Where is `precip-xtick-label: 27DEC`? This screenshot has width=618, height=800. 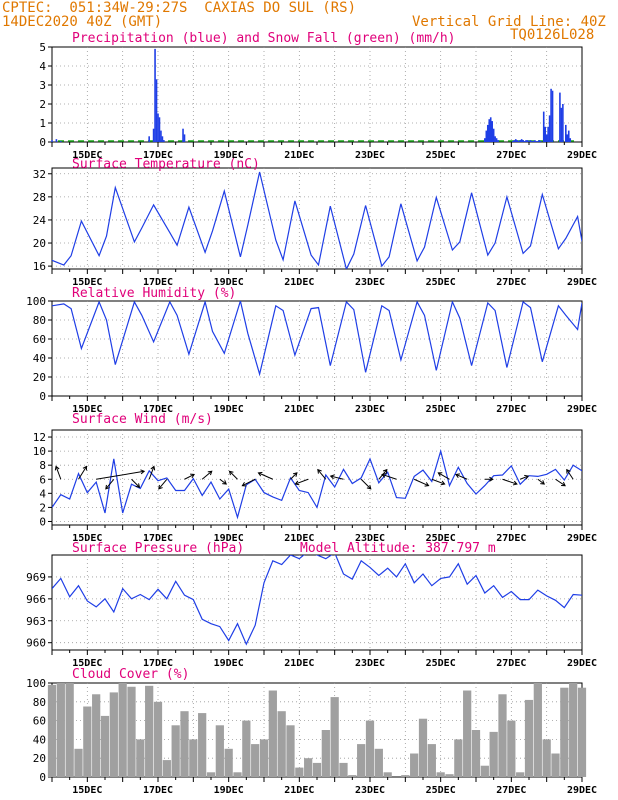
precip-xtick-label: 27DEC is located at coordinates (511, 155).